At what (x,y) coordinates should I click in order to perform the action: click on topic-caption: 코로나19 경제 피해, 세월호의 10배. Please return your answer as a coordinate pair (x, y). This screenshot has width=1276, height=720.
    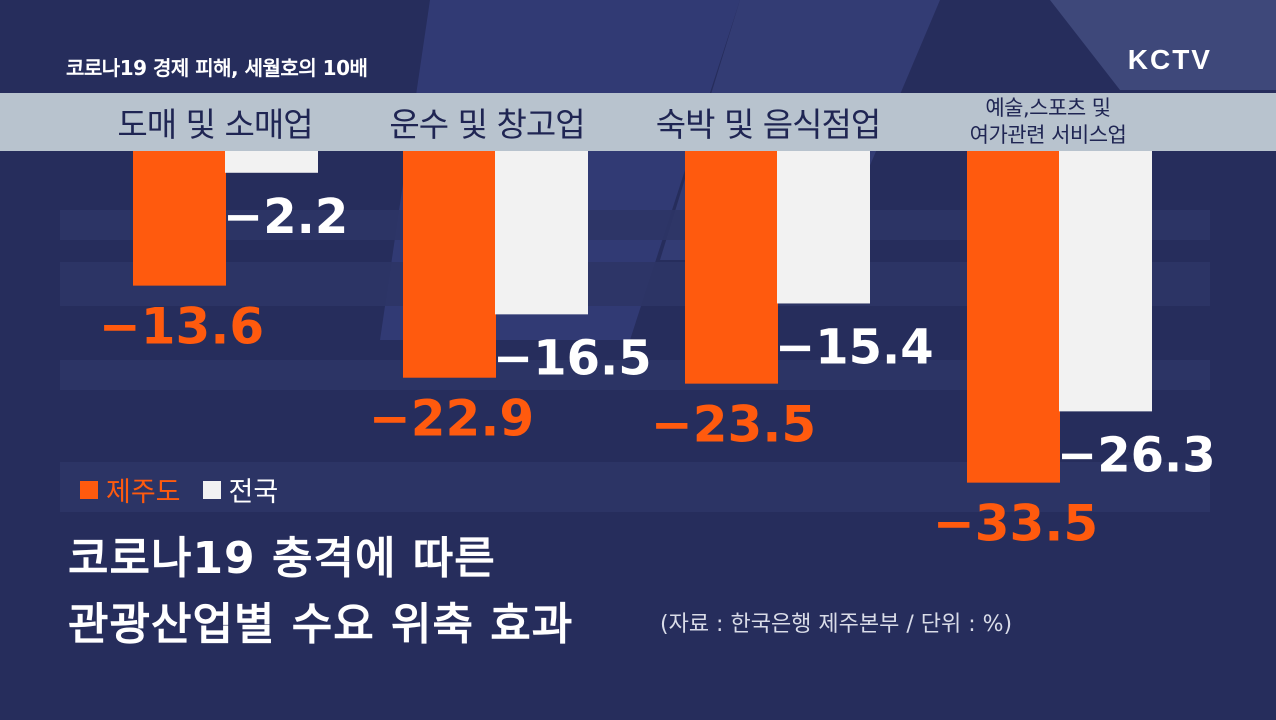
    Looking at the image, I should click on (217, 68).